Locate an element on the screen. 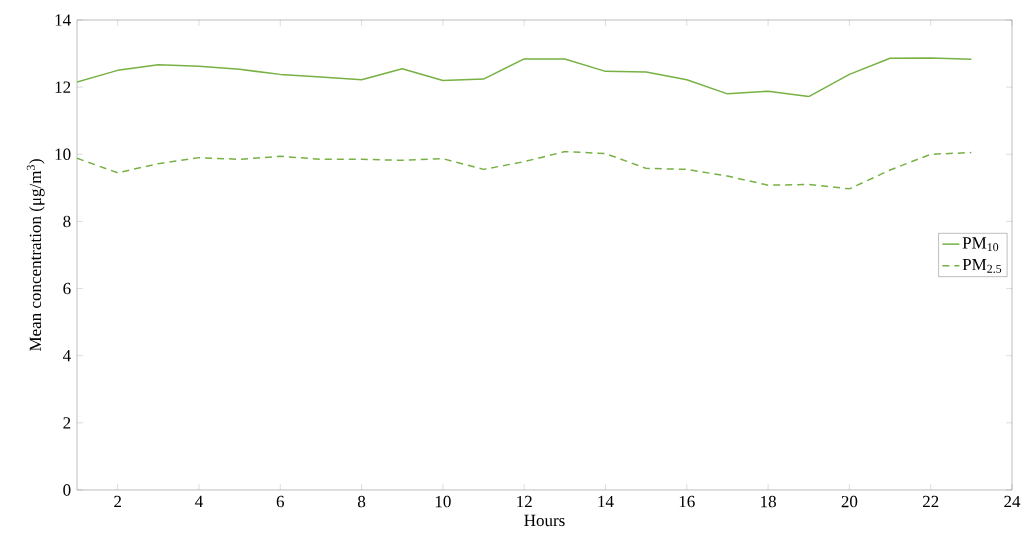 The width and height of the screenshot is (1030, 556). y-tick-label: 4 is located at coordinates (66, 356).